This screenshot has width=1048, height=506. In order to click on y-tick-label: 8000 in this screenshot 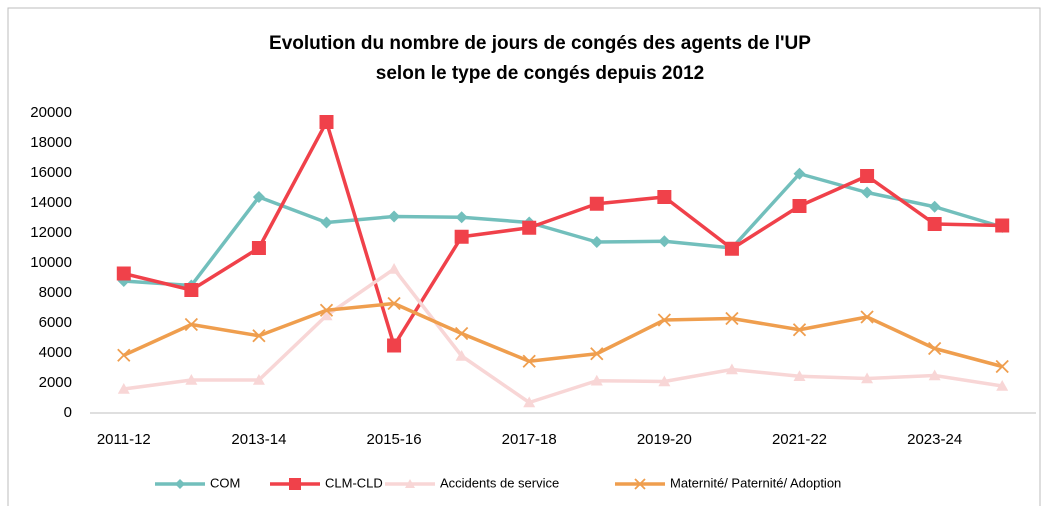, I will do `click(55, 292)`.